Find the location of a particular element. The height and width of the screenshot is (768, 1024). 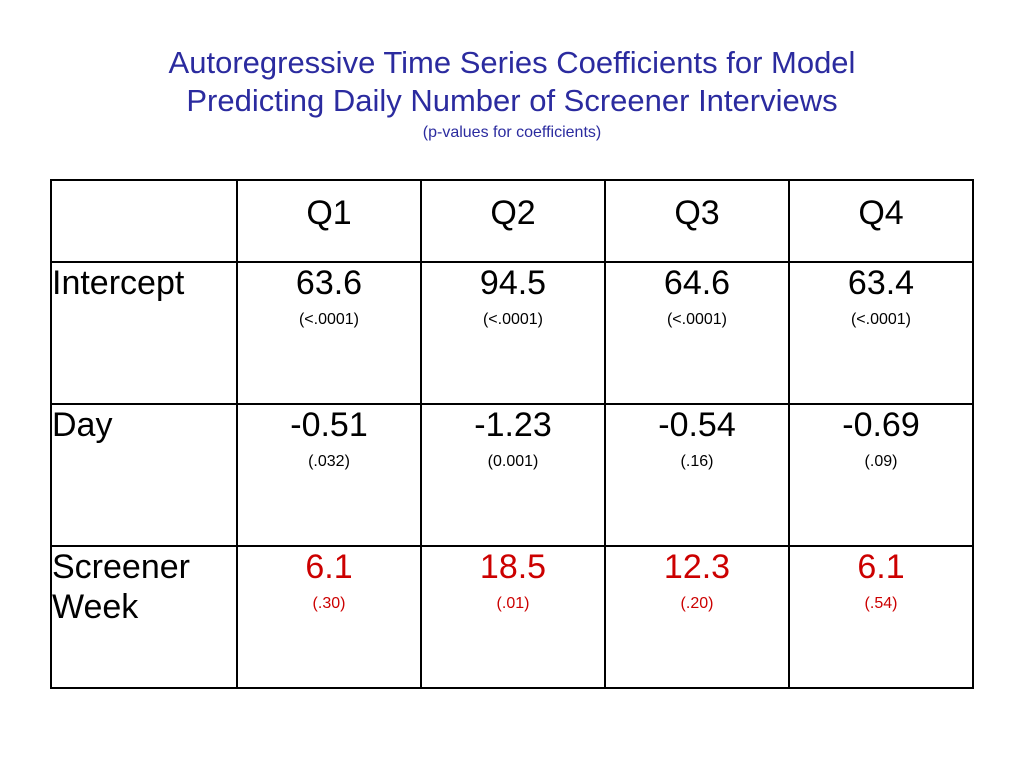

cell-screener-week-q2: 18.5 (.01) is located at coordinates (513, 617).